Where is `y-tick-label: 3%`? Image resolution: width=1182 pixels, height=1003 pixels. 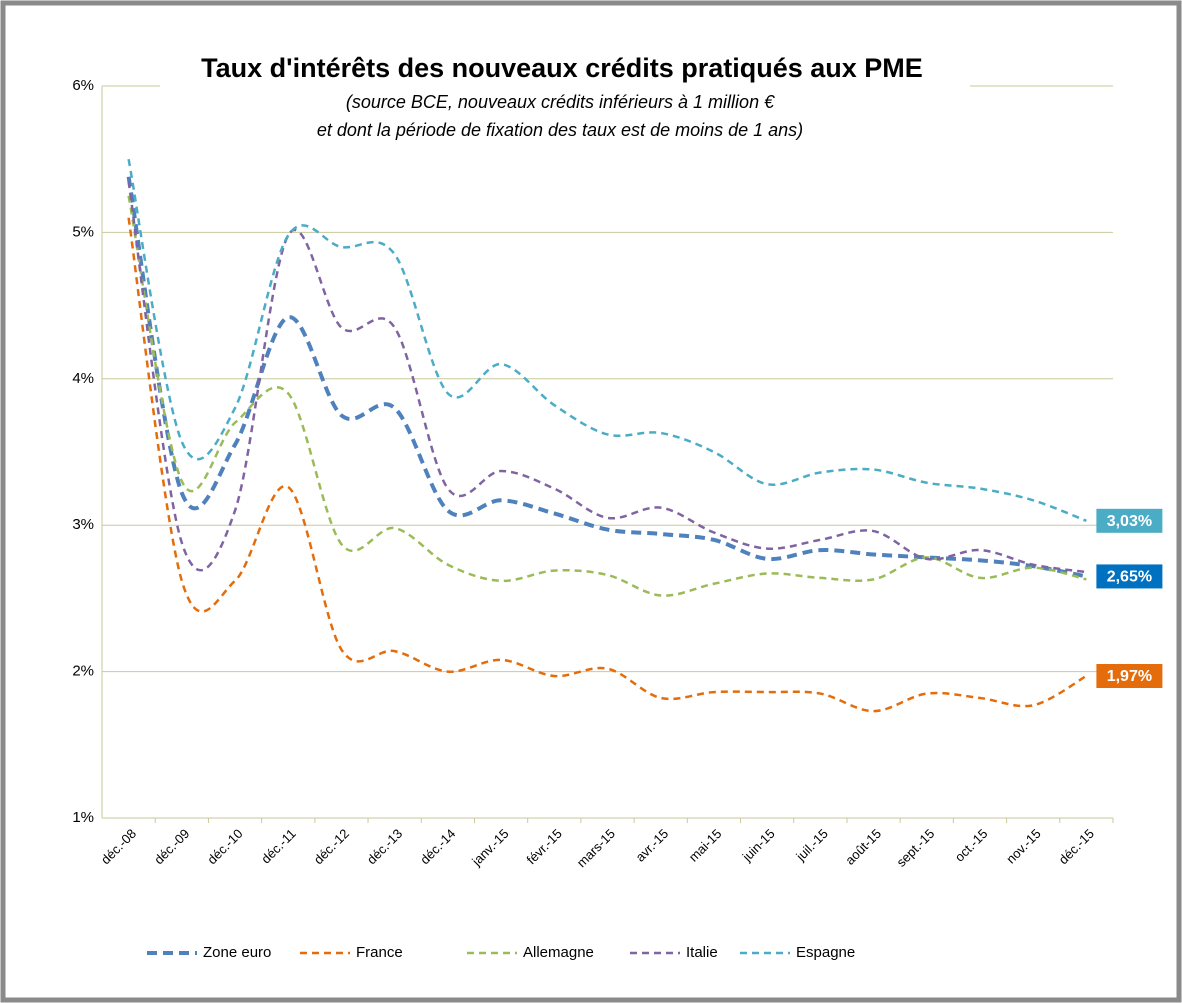 y-tick-label: 3% is located at coordinates (83, 524).